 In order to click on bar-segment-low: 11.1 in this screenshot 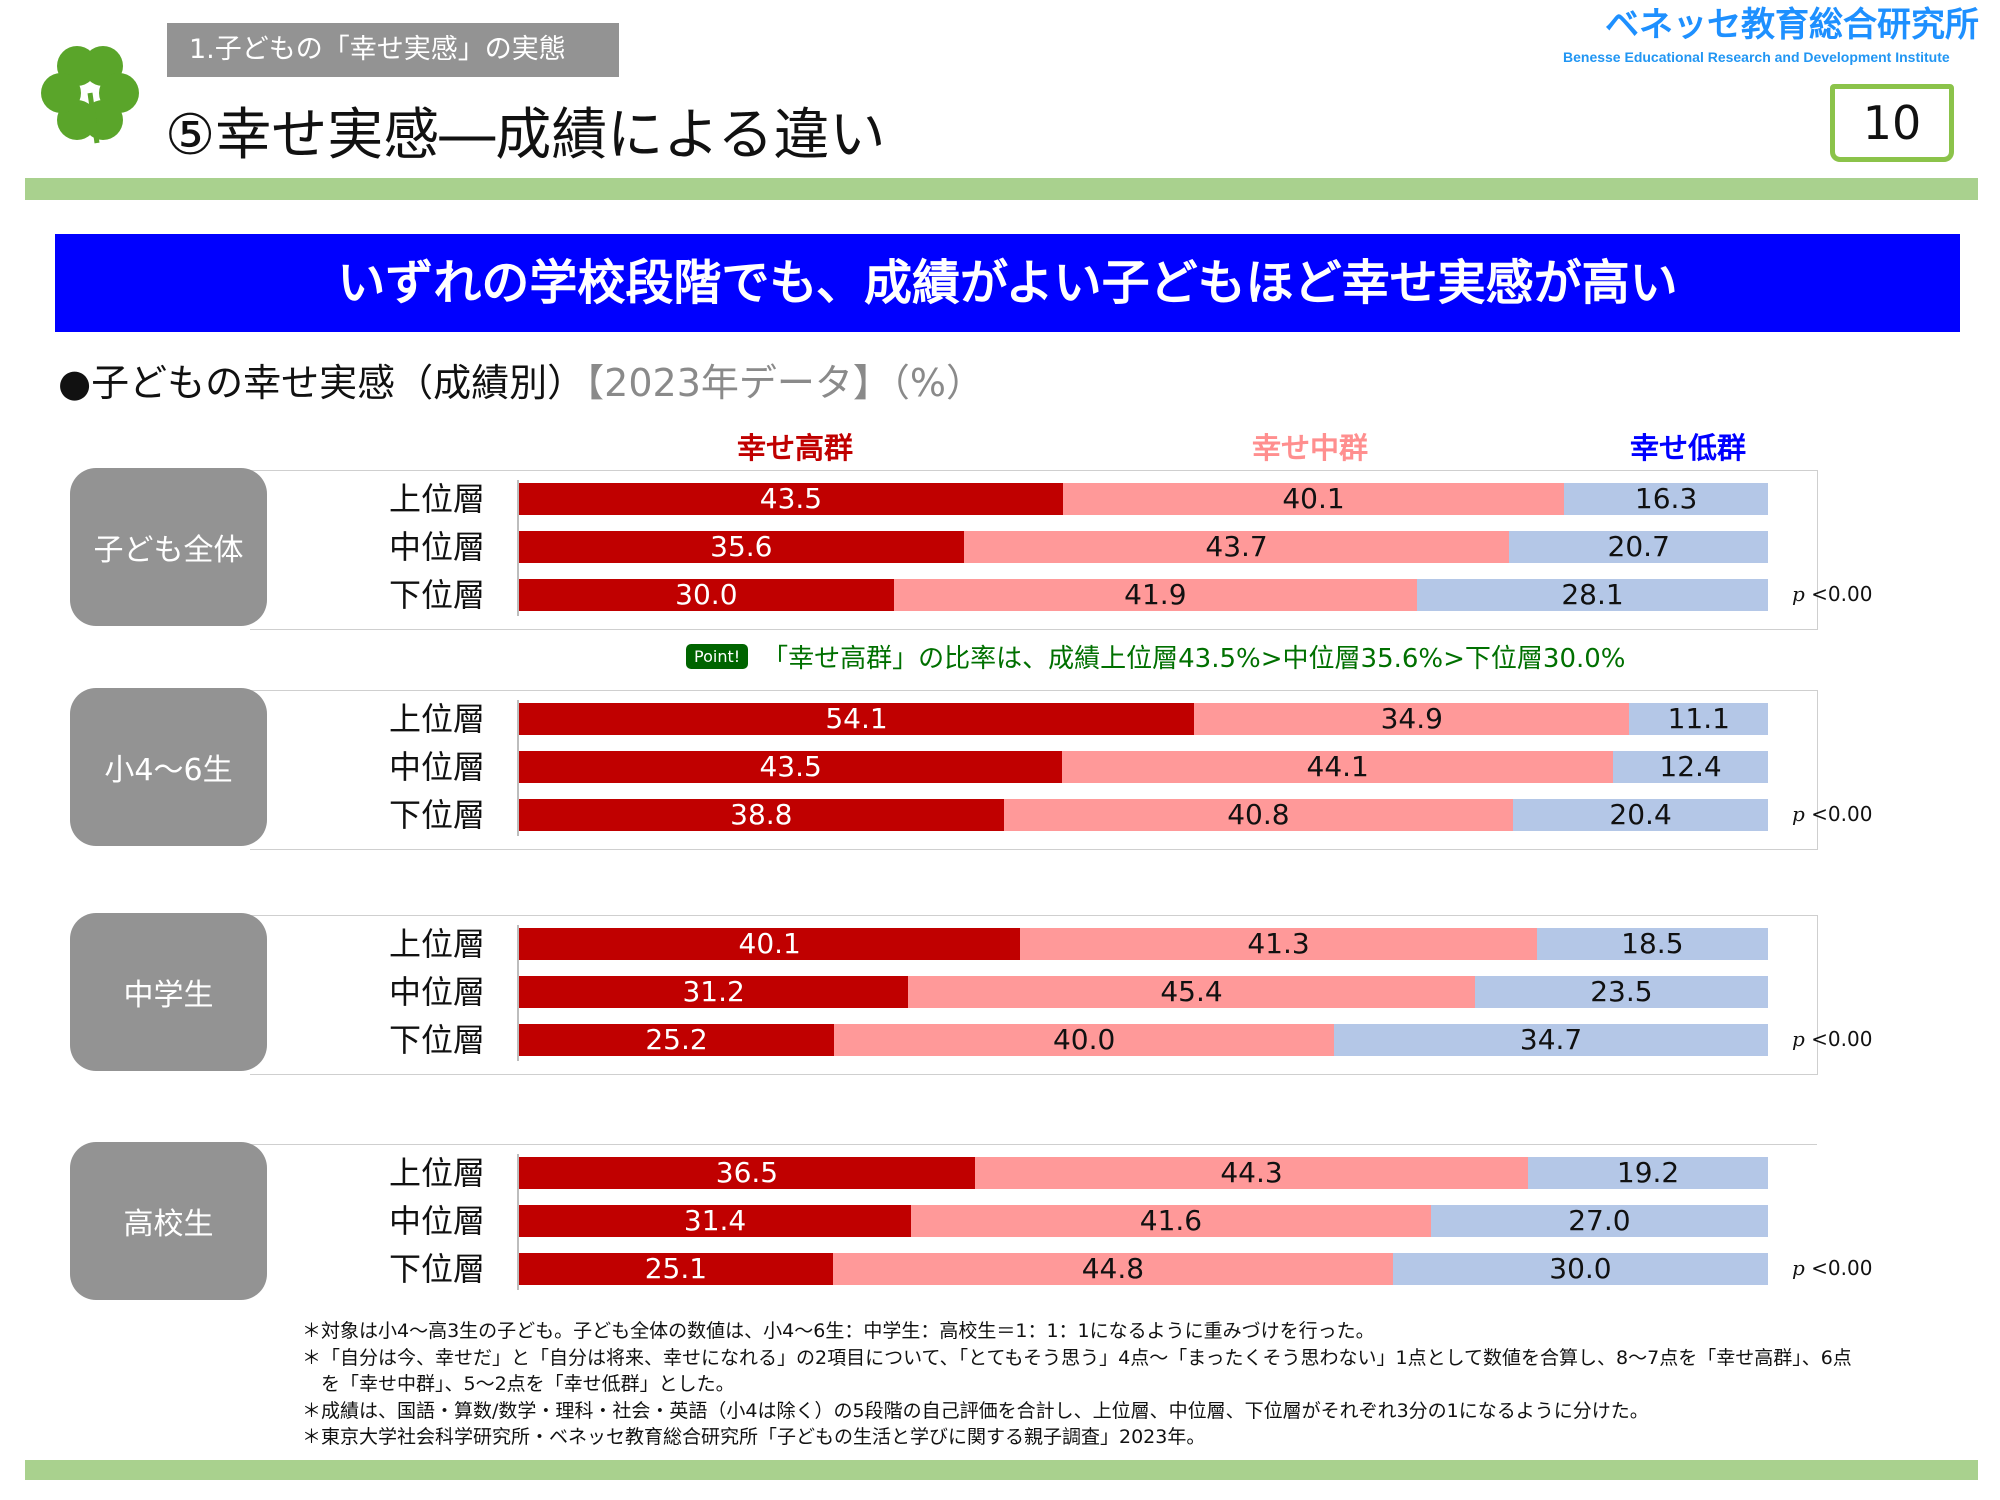, I will do `click(1698, 719)`.